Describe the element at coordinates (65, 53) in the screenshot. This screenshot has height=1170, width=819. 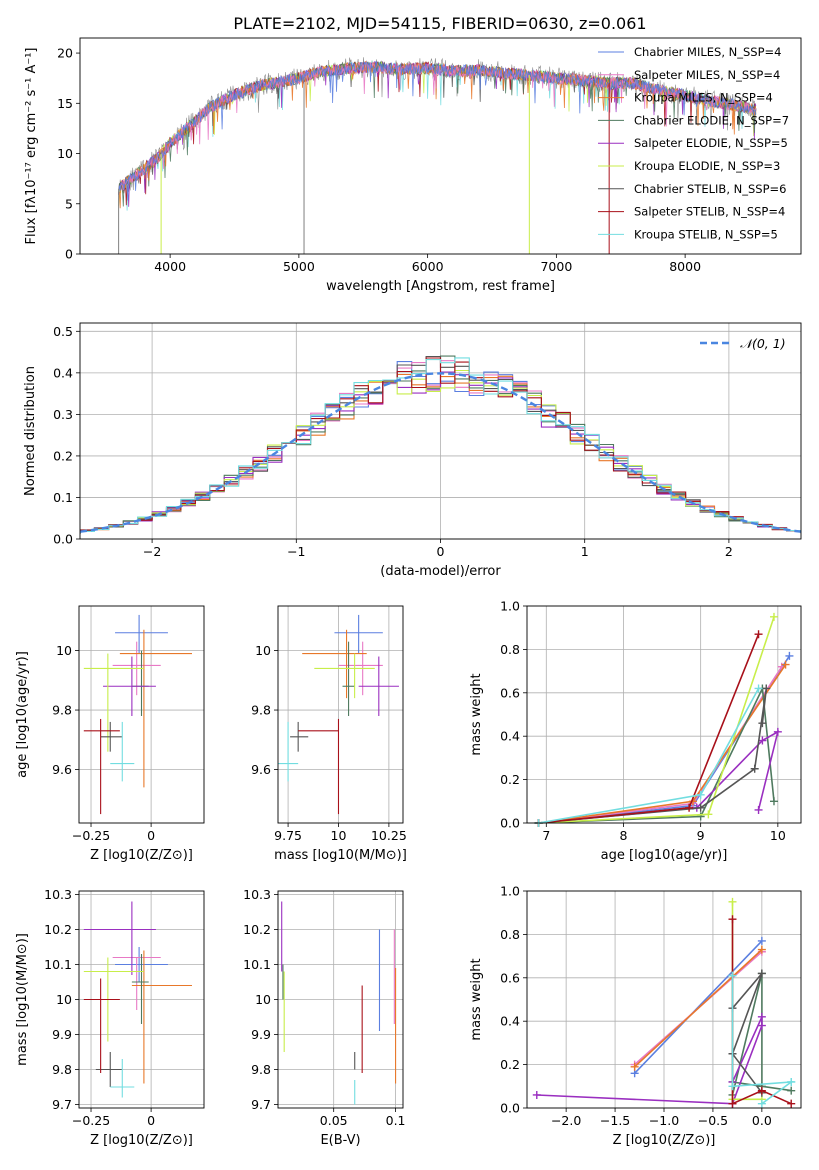
I see `y-tick-label: 20` at that location.